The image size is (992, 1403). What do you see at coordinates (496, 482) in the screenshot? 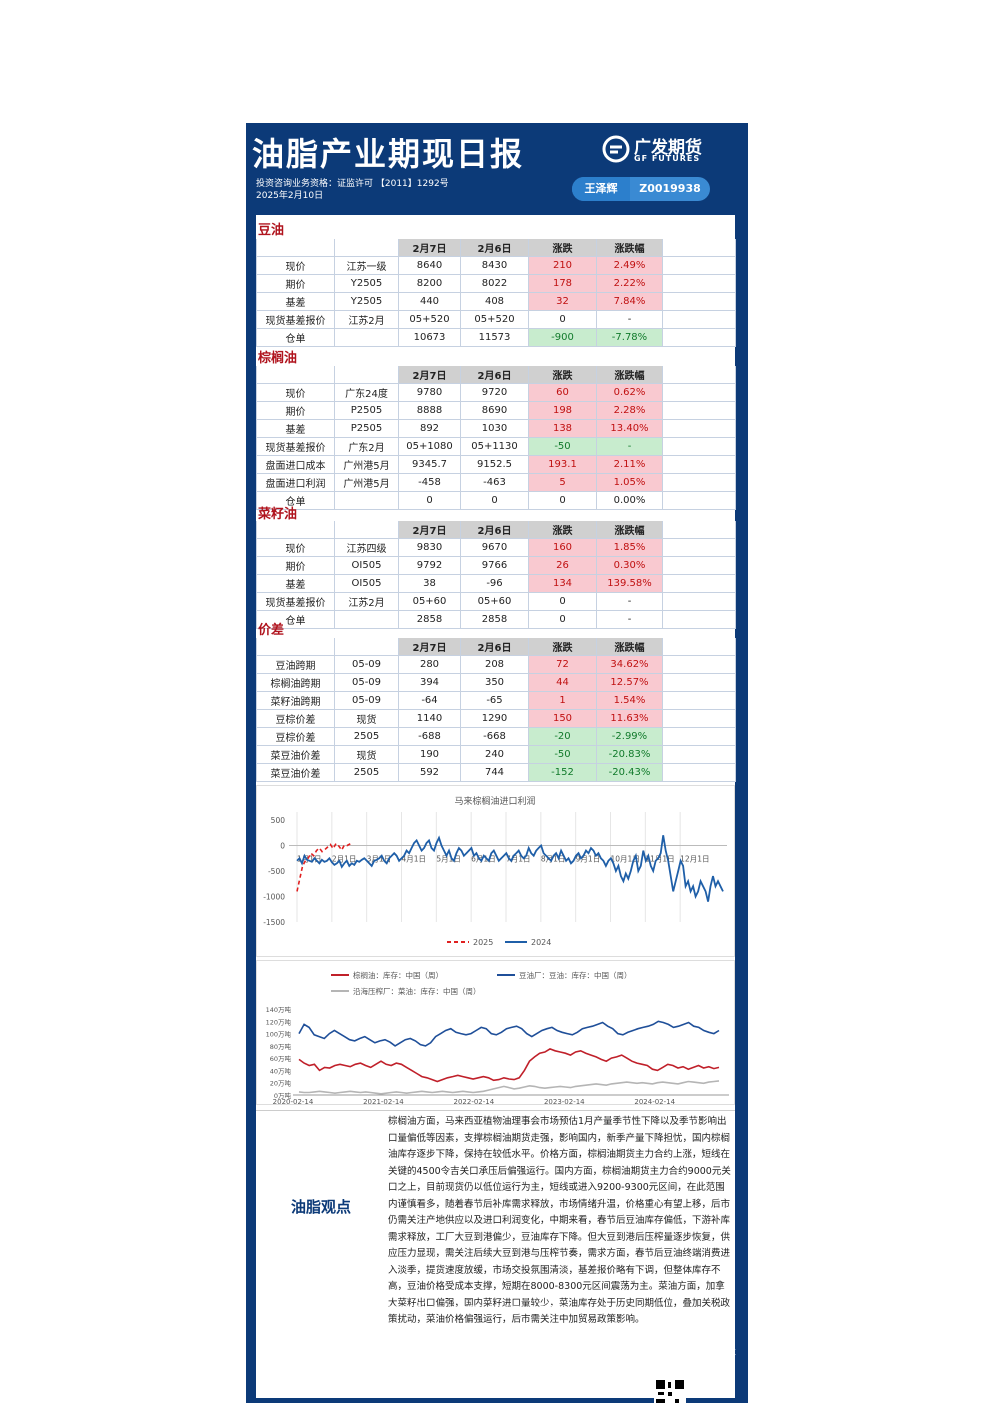
I see `table-row: 盘面进口利润 广州港5月 -458 -463 5 1.05%` at bounding box center [496, 482].